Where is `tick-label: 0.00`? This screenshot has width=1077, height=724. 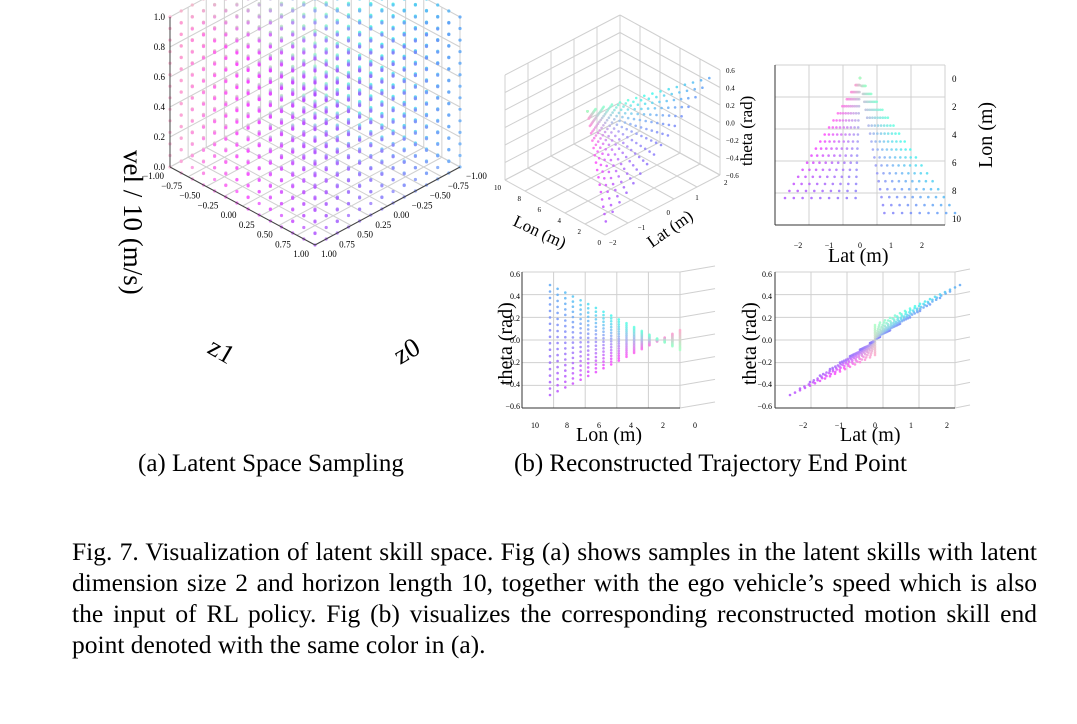 tick-label: 0.00 is located at coordinates (229, 215).